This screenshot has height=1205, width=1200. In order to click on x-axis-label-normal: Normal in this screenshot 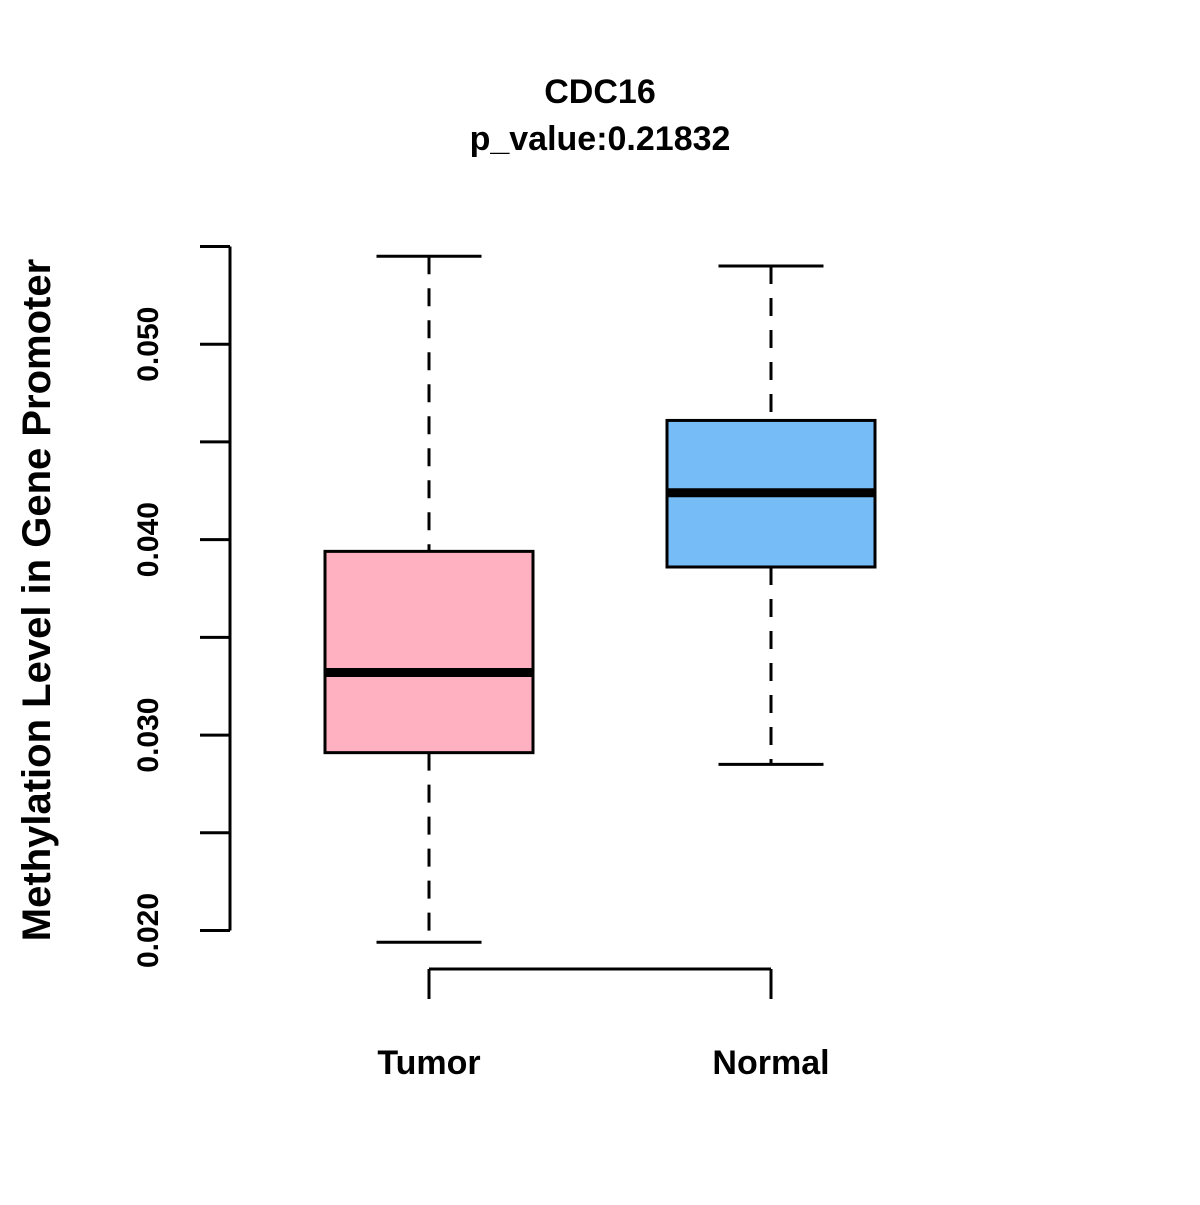, I will do `click(770, 1063)`.